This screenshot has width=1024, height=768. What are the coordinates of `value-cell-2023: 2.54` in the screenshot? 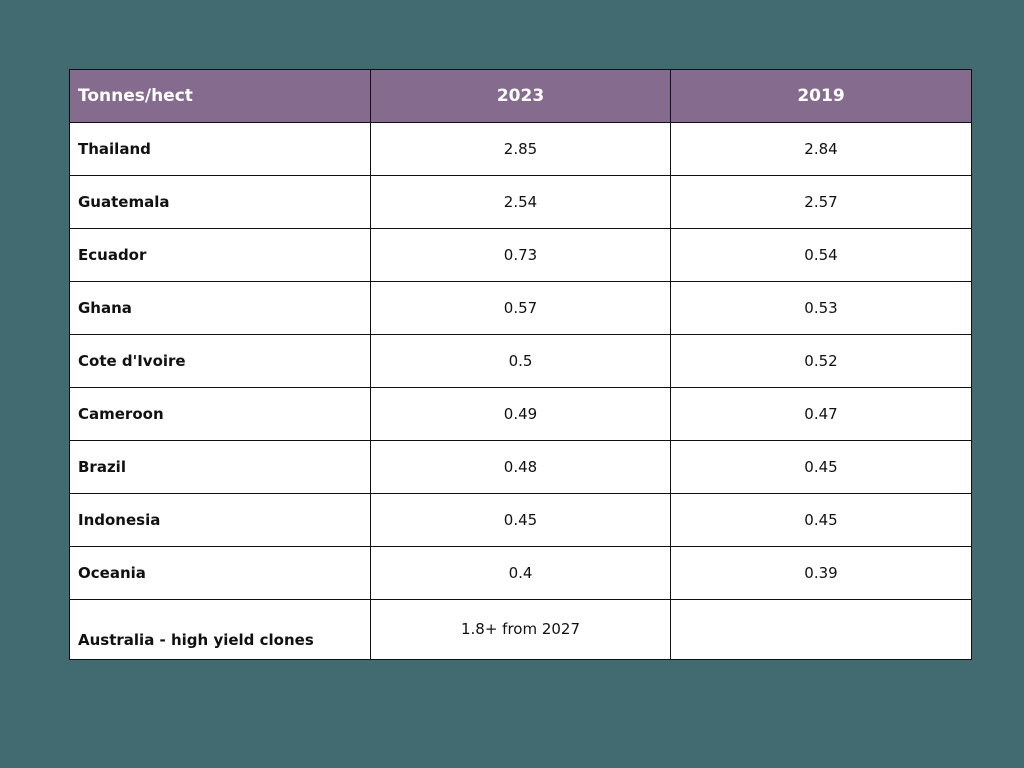 It's located at (520, 202).